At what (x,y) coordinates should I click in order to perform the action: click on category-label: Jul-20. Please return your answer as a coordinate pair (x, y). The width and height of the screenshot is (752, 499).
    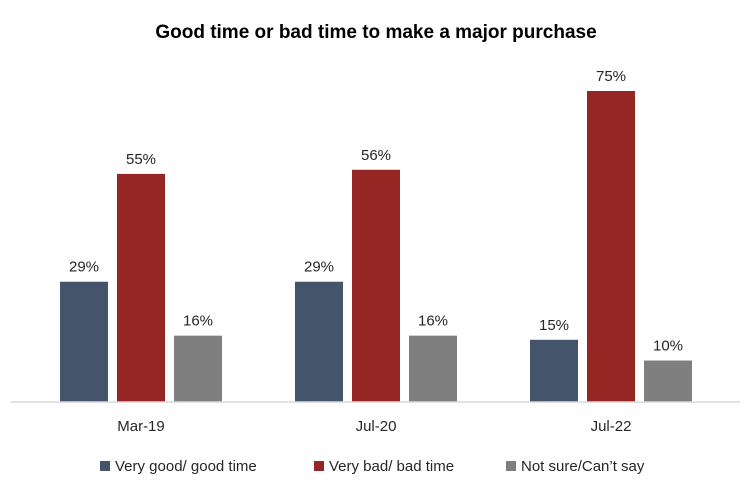
    Looking at the image, I should click on (376, 426).